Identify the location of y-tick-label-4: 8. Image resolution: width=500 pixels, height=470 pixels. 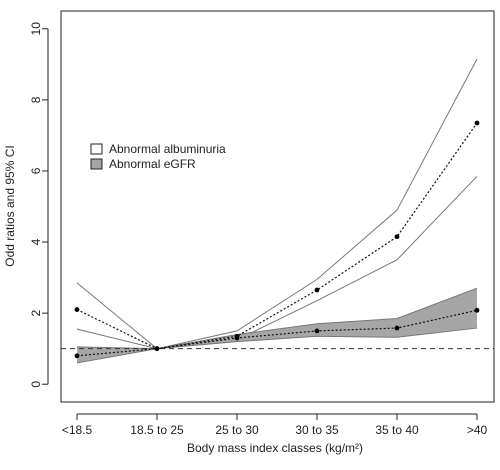
(36, 99).